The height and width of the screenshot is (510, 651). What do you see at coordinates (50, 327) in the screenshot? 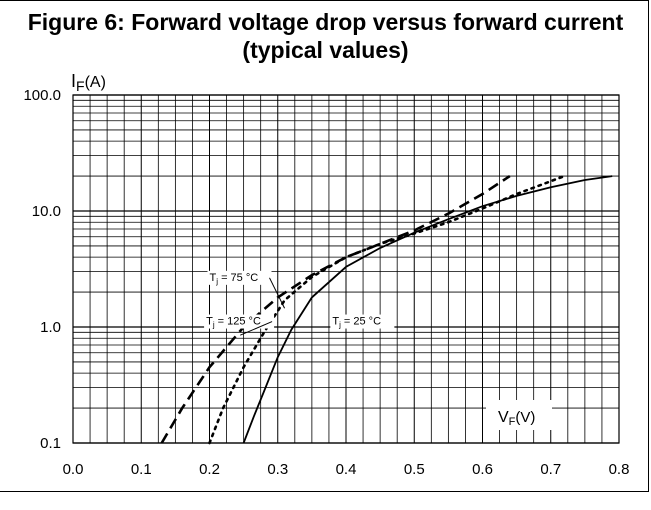
I see `y-tick-label: 1.0` at bounding box center [50, 327].